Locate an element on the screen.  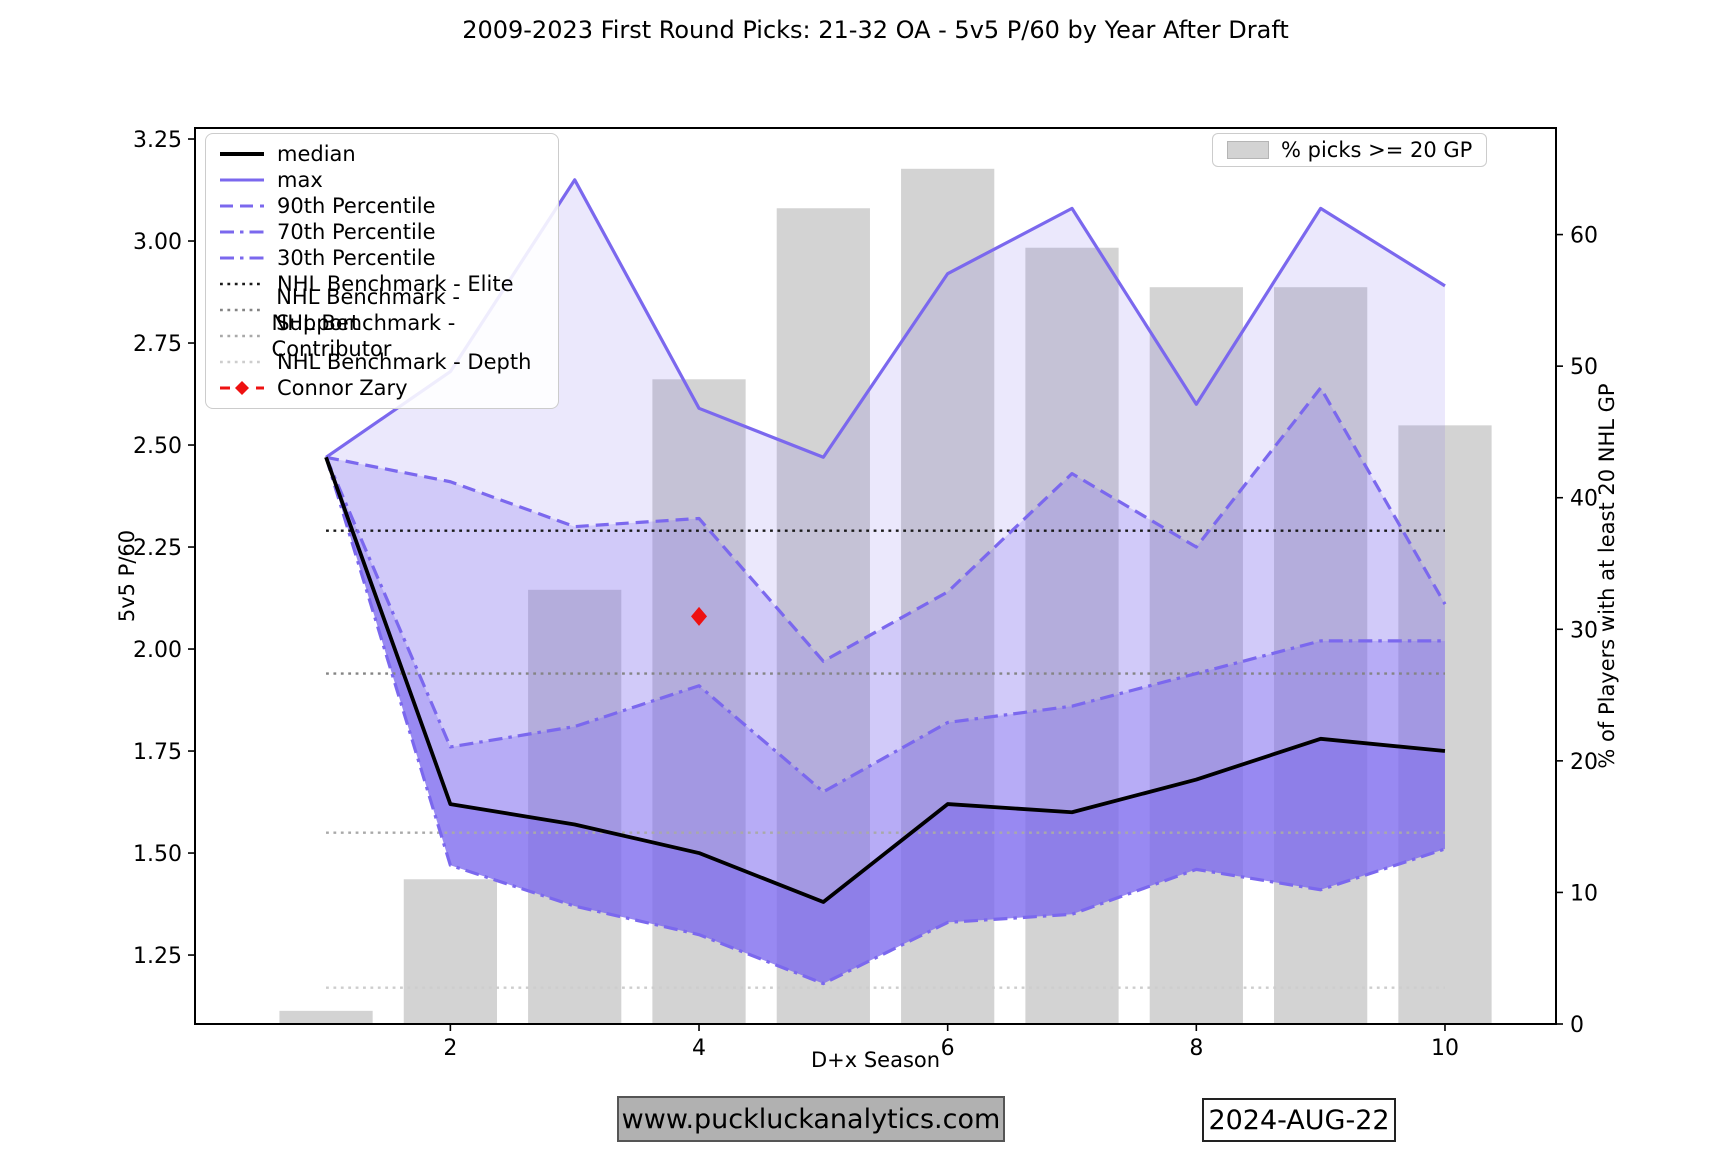
y-left-tick-label: 1.25 is located at coordinates (157, 956).